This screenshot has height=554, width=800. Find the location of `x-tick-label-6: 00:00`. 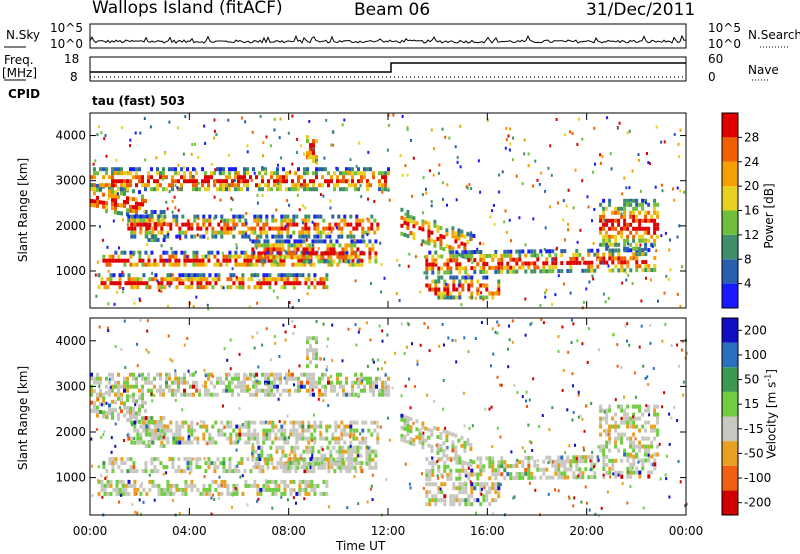

x-tick-label-6: 00:00 is located at coordinates (686, 531).